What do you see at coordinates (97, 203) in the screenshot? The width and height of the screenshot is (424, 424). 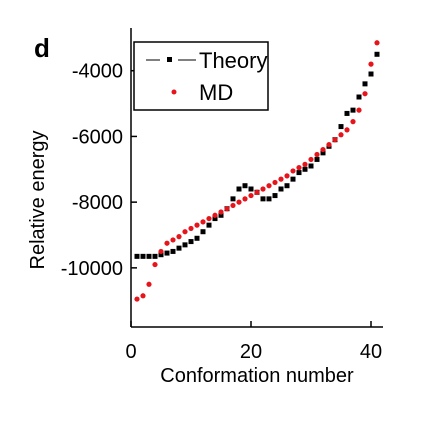 I see `y-tick-label: -8000` at bounding box center [97, 203].